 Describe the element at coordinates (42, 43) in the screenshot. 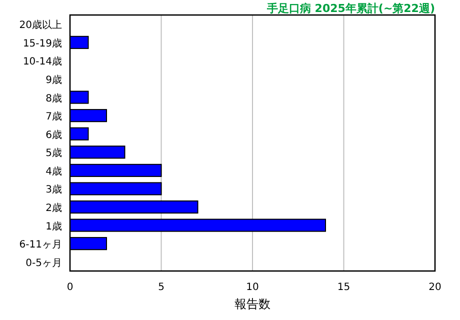

I see `y-tick-label: 15-19歳` at that location.